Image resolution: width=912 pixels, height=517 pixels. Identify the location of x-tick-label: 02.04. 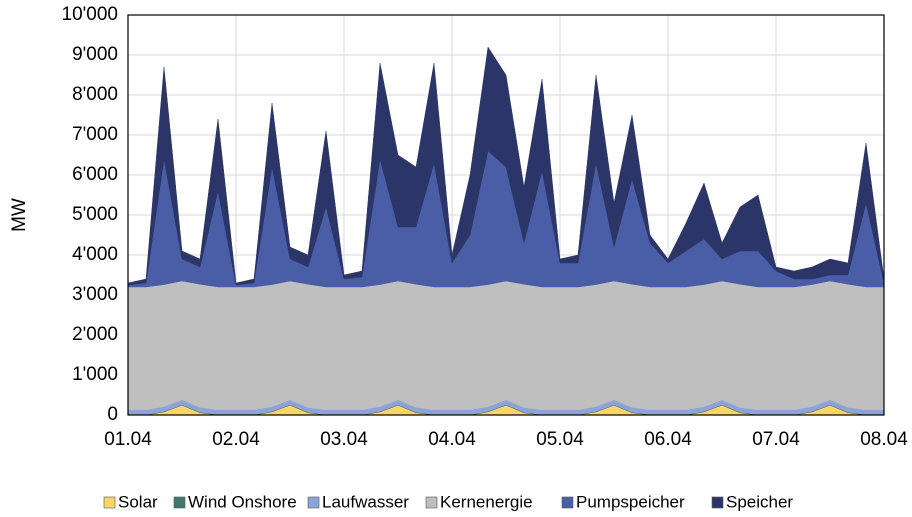
(236, 439).